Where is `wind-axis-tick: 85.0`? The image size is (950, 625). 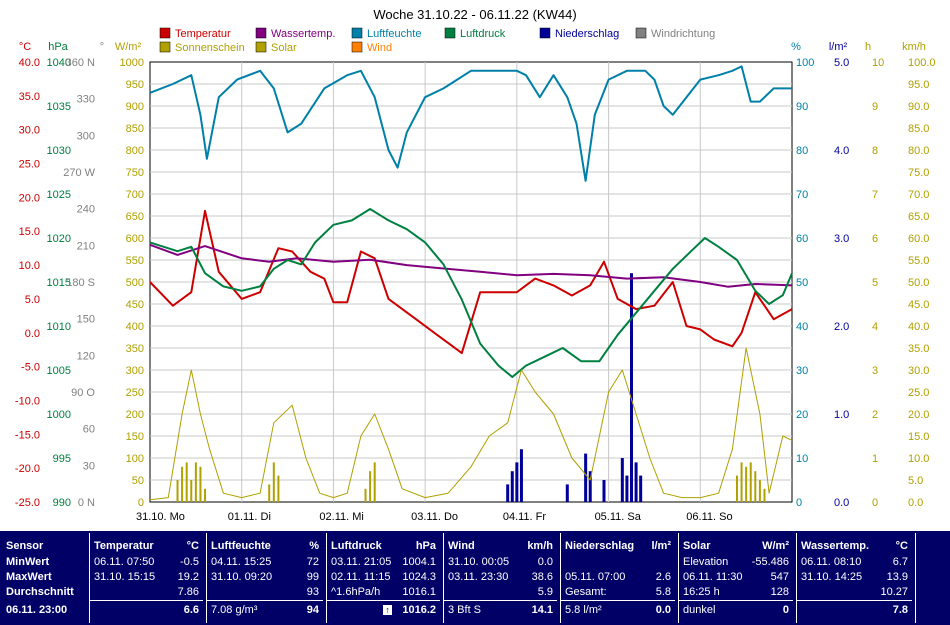
wind-axis-tick: 85.0 is located at coordinates (918, 129).